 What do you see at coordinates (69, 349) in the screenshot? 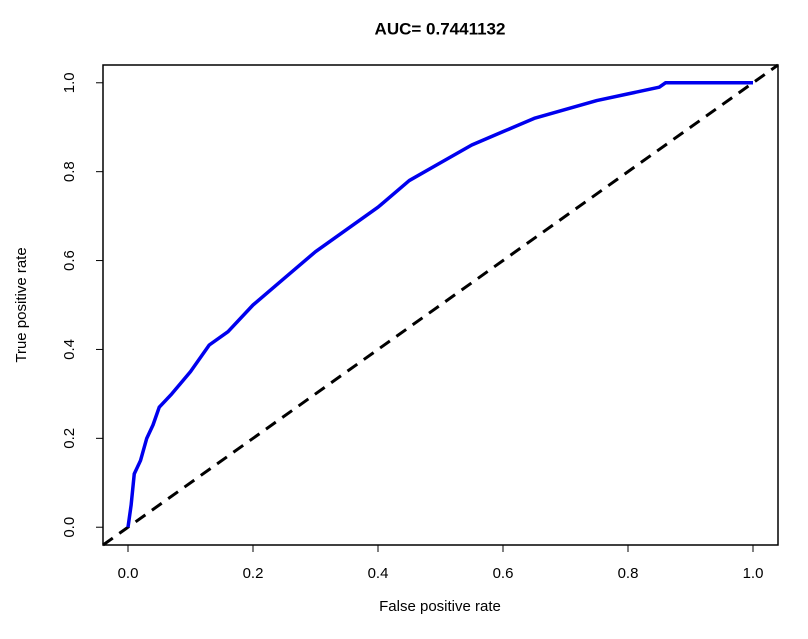
I see `y-tick-label: 0.4` at bounding box center [69, 349].